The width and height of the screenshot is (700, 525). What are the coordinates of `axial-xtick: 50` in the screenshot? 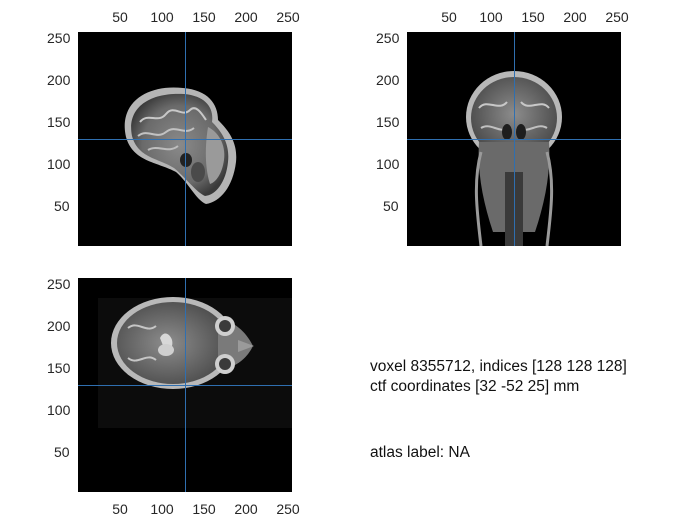 It's located at (120, 509).